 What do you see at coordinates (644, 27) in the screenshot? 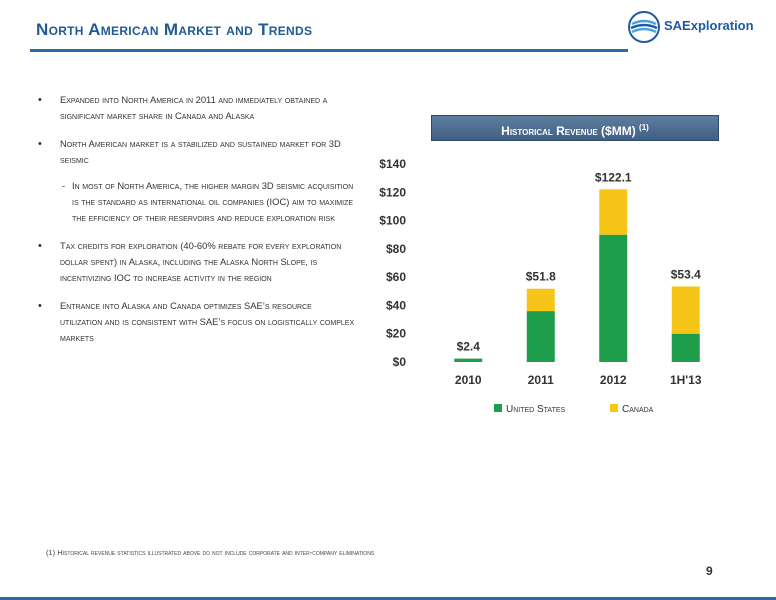
I see `logo-swoosh-icon` at bounding box center [644, 27].